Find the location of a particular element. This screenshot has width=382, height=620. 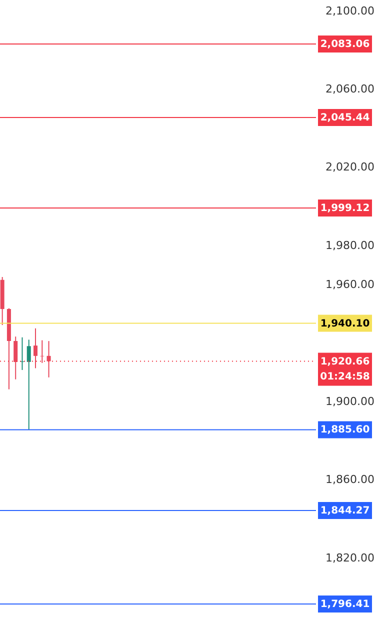

y-tick-label: 2,020.00 is located at coordinates (350, 167).